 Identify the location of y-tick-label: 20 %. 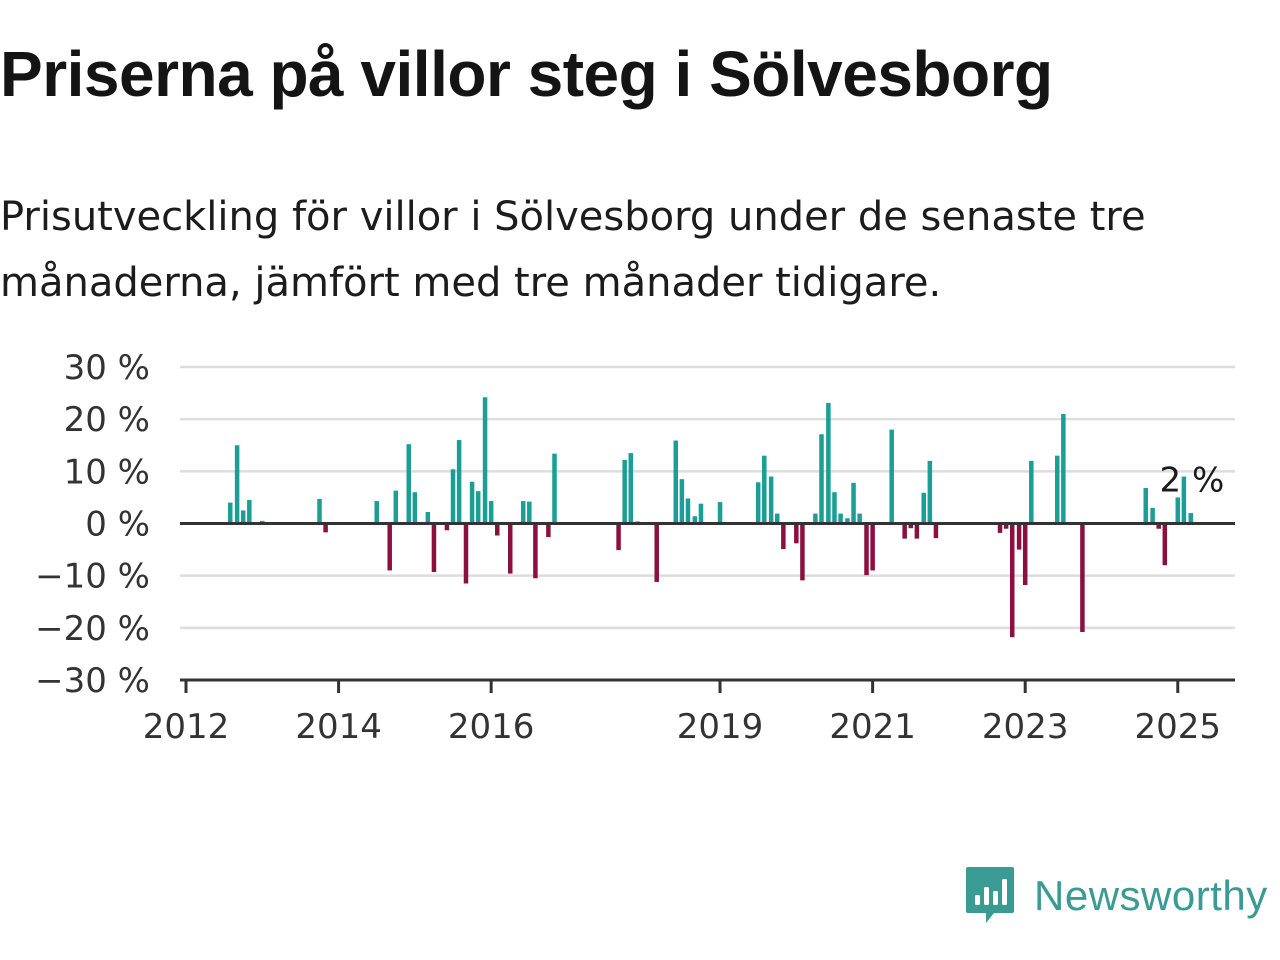
(107, 420).